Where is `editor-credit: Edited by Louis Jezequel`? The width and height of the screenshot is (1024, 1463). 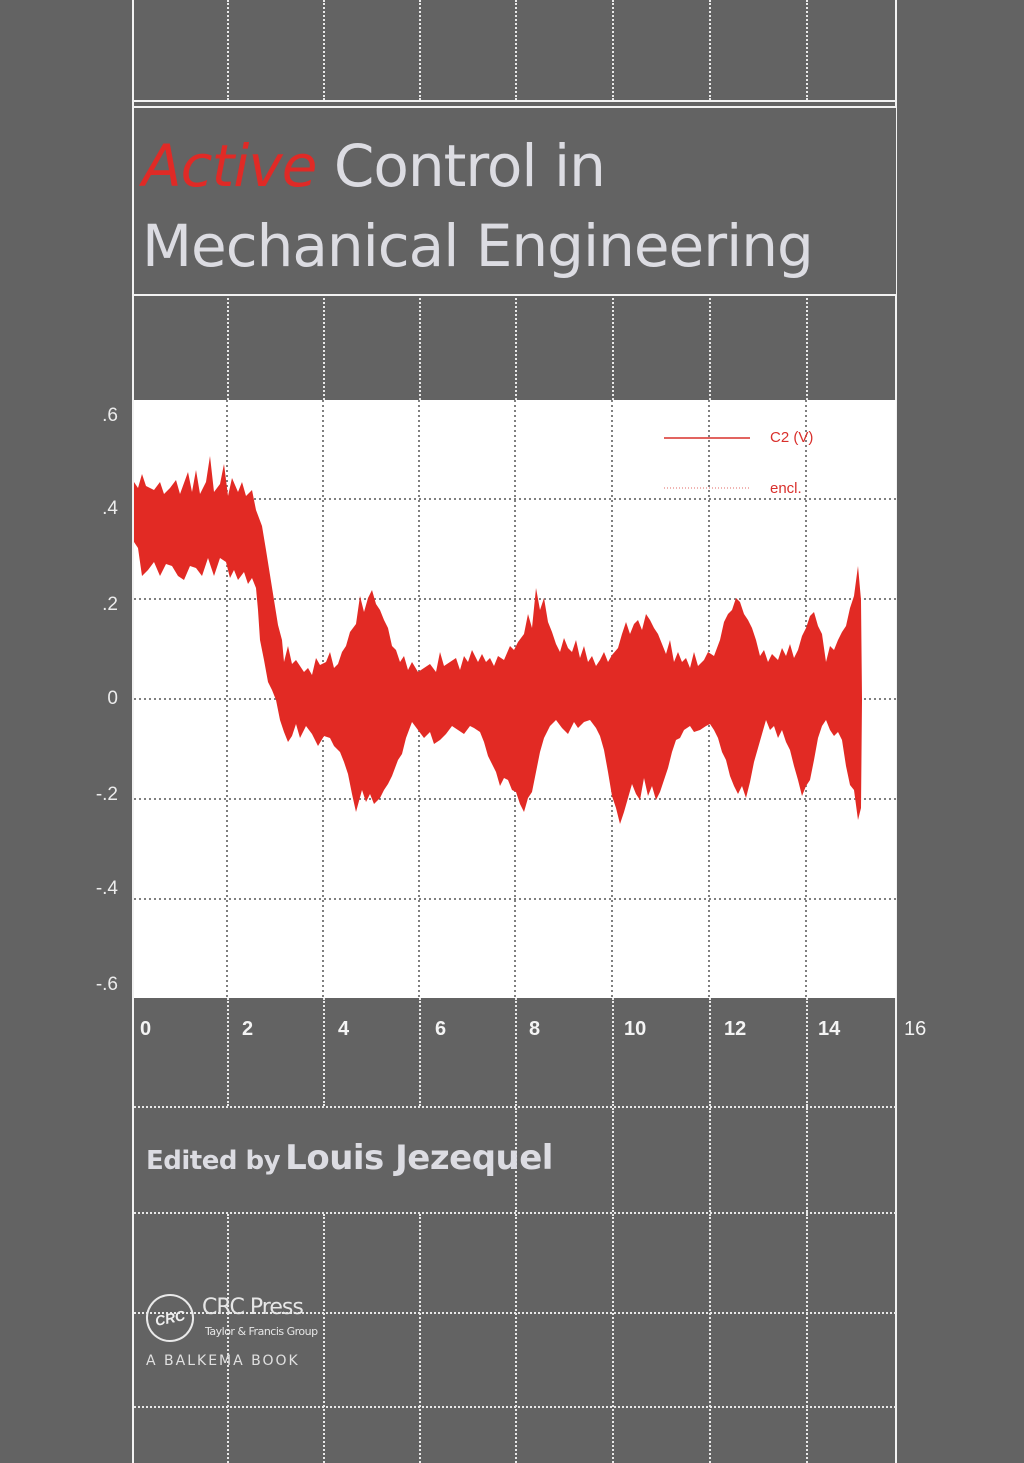 editor-credit: Edited by Louis Jezequel is located at coordinates (349, 1158).